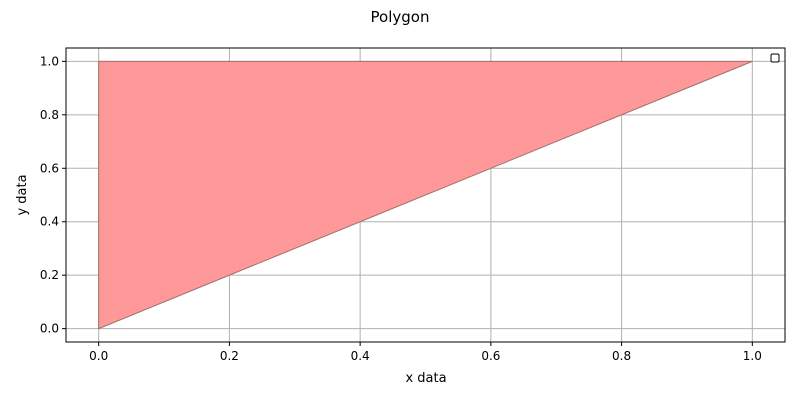 The width and height of the screenshot is (800, 400). What do you see at coordinates (490, 356) in the screenshot?
I see `x-tick-label: 0.6` at bounding box center [490, 356].